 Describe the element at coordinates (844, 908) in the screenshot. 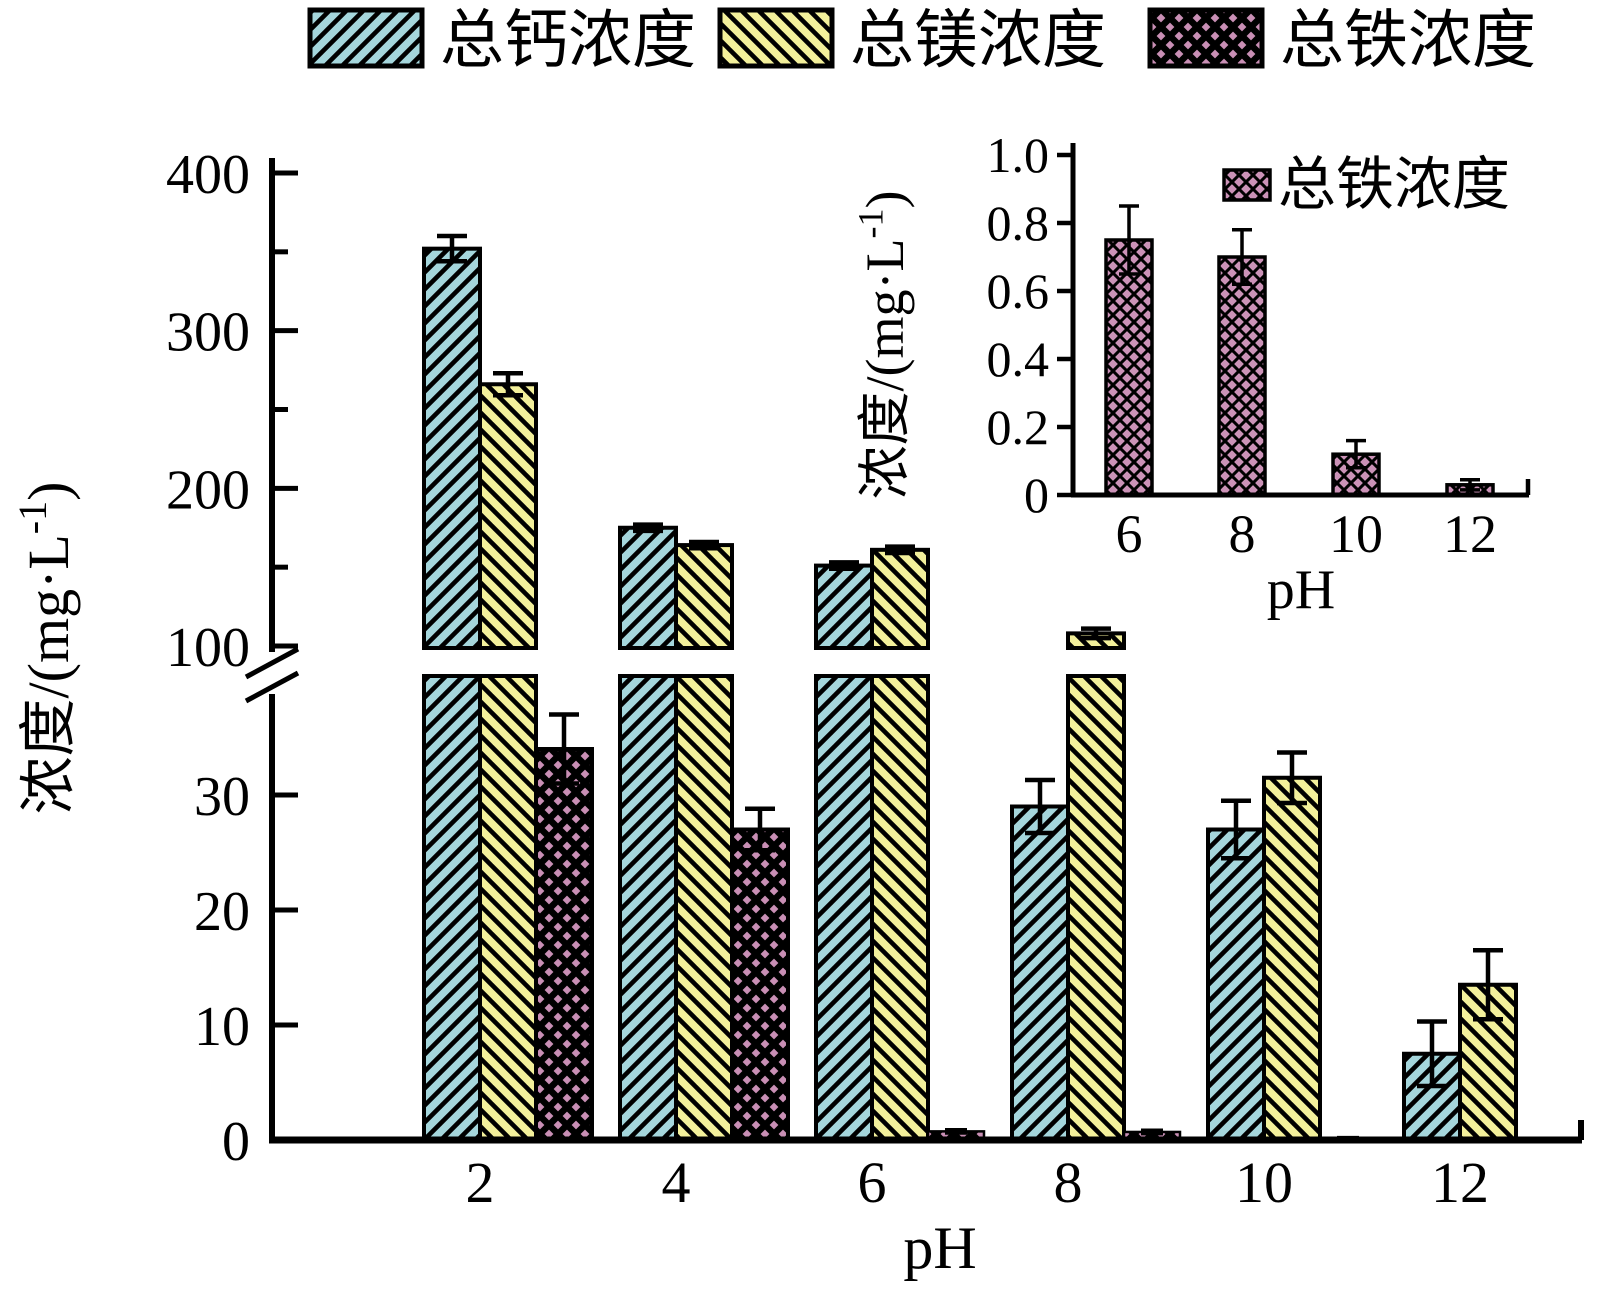

I see `bar-calcium-ph6-lower-segment` at that location.